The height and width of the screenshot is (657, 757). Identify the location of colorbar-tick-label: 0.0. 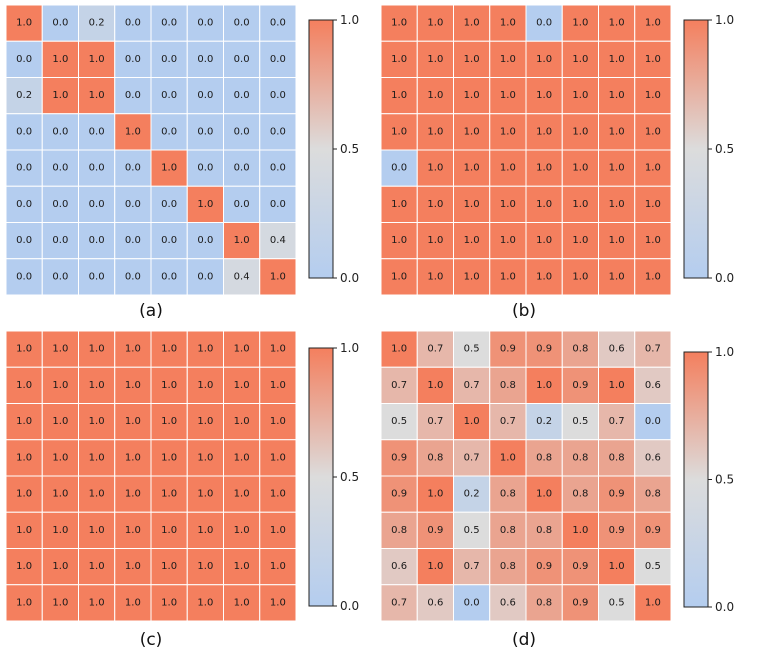
(349, 606).